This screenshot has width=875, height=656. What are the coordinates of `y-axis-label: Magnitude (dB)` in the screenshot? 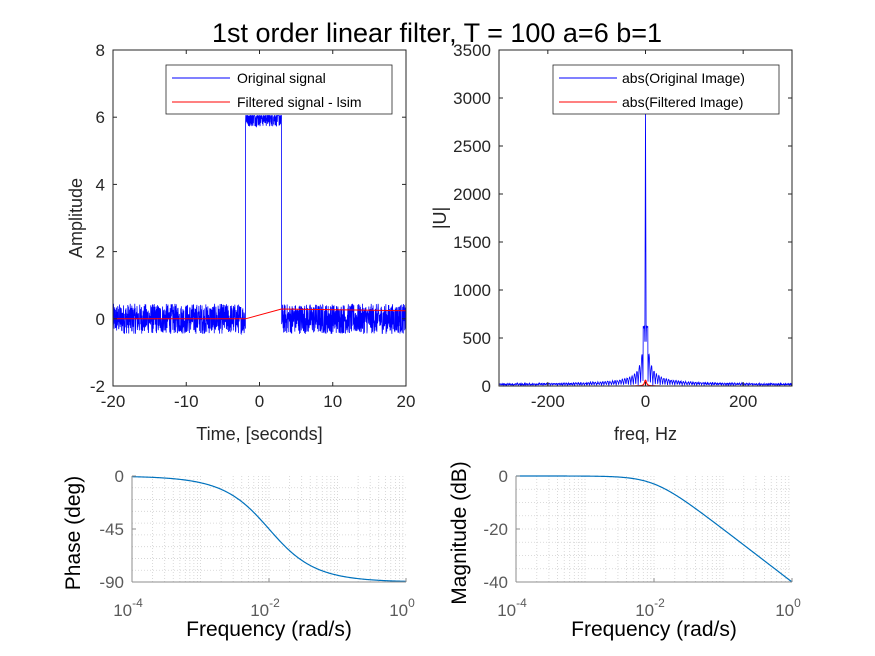 It's located at (459, 533).